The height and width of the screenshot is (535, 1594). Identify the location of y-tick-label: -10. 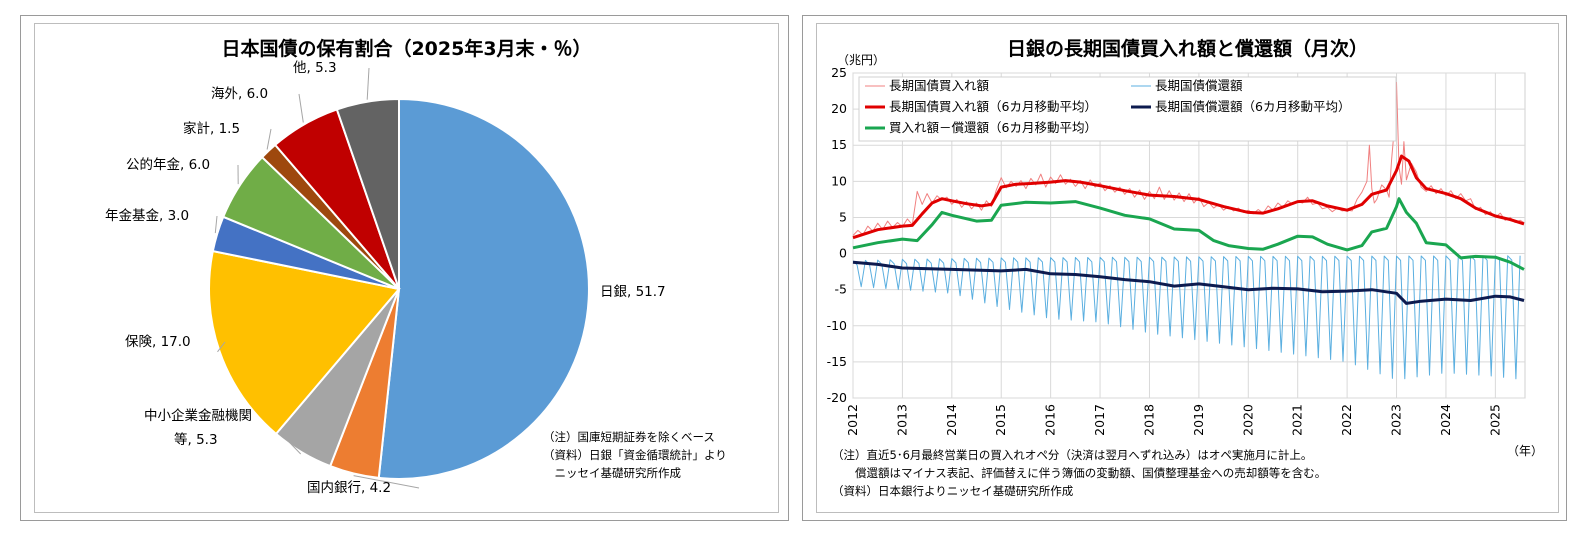
(837, 325).